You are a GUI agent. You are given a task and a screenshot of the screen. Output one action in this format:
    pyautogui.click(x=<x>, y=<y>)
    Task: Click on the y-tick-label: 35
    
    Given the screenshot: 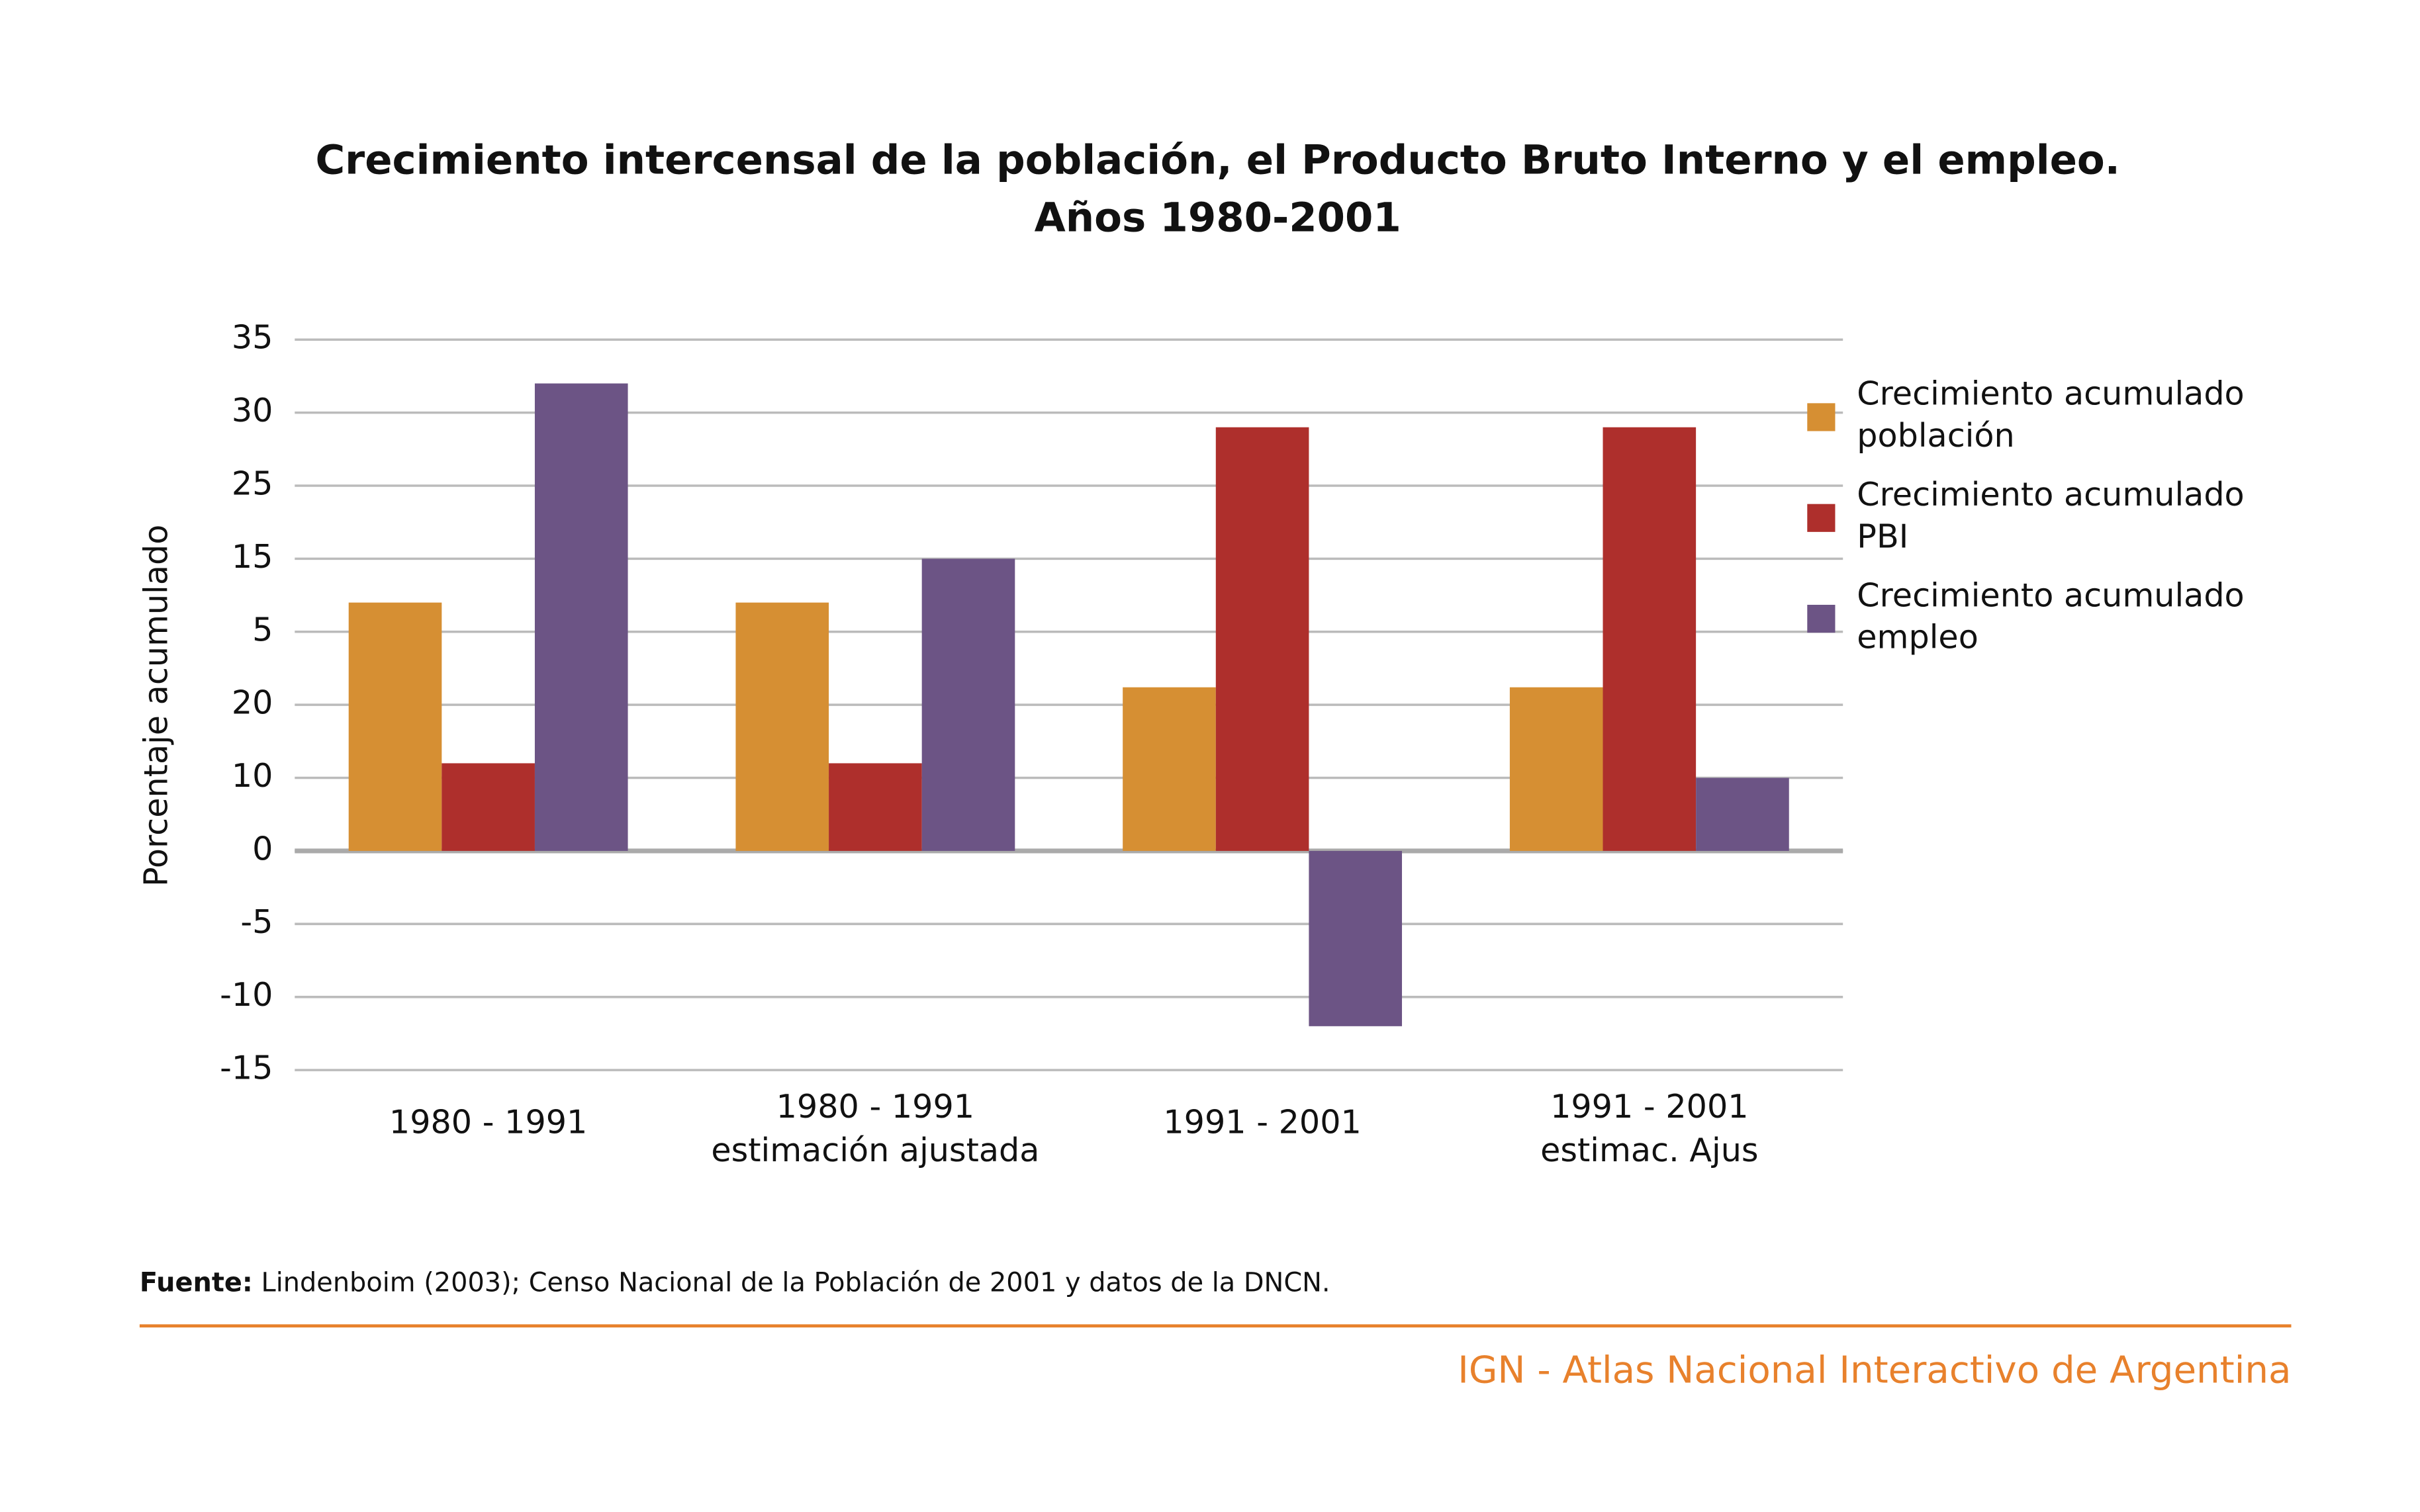 What is the action you would take?
    pyautogui.click(x=252, y=337)
    